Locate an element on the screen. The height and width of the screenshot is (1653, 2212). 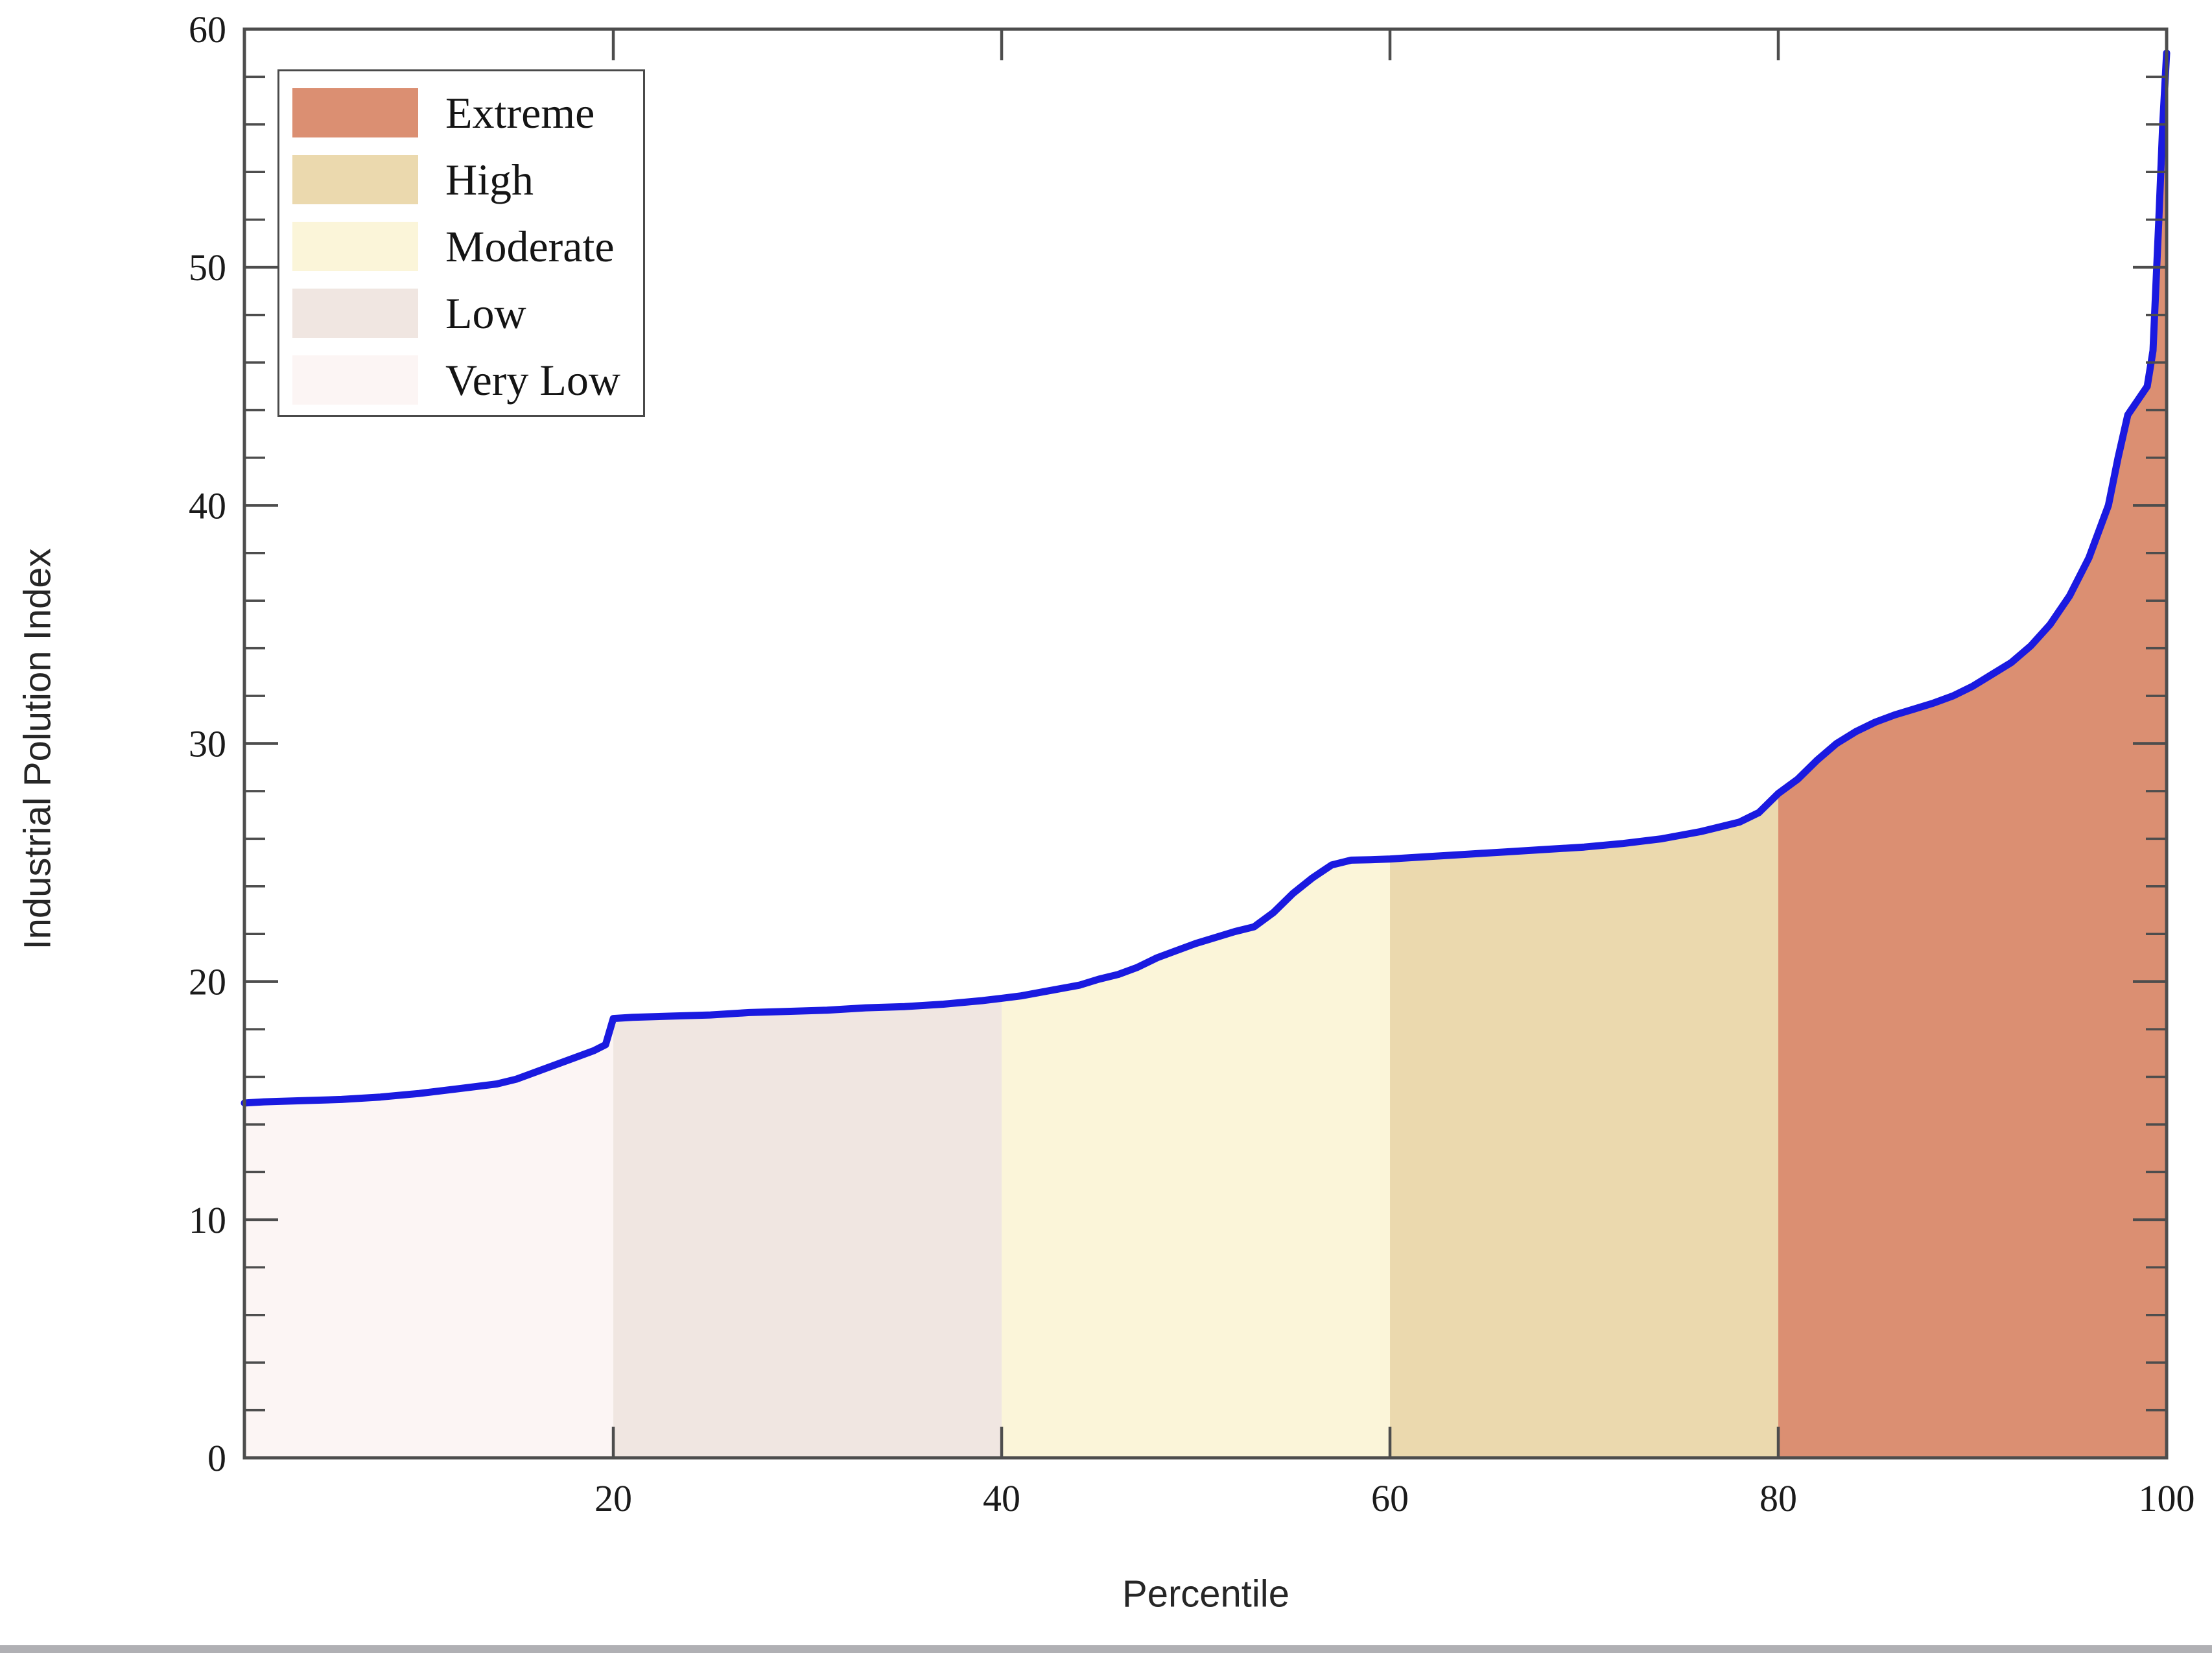
bottom-window-strip is located at coordinates (1106, 1649).